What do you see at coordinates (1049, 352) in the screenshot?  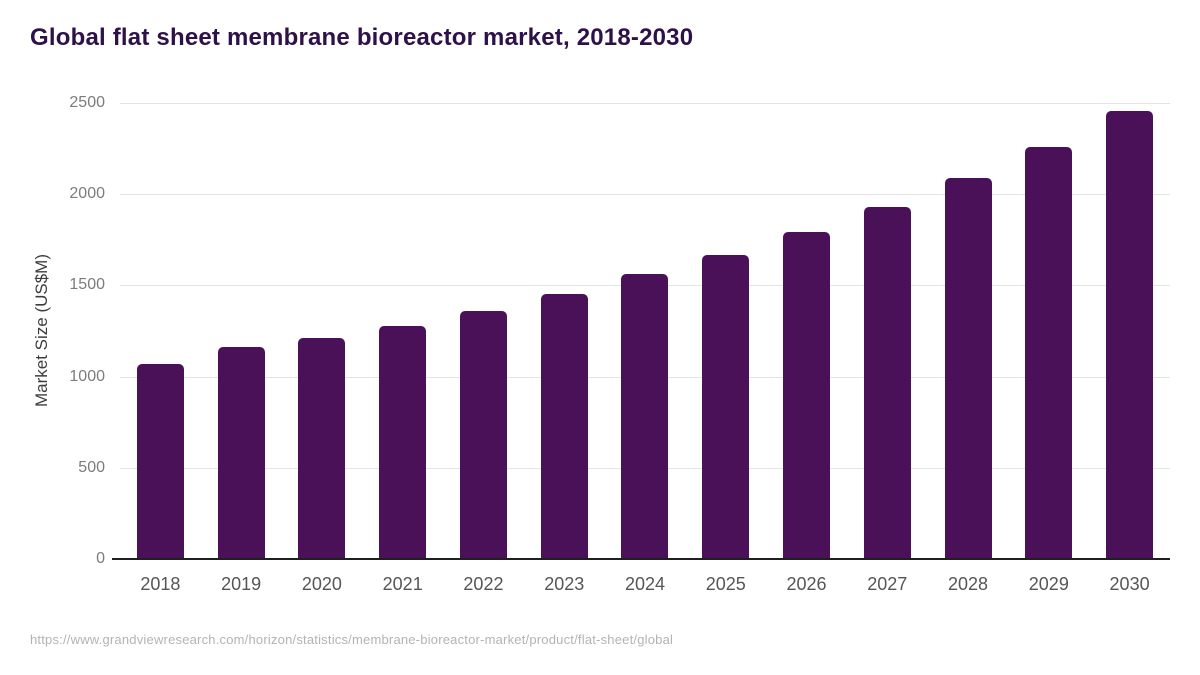 I see `bar-2029` at bounding box center [1049, 352].